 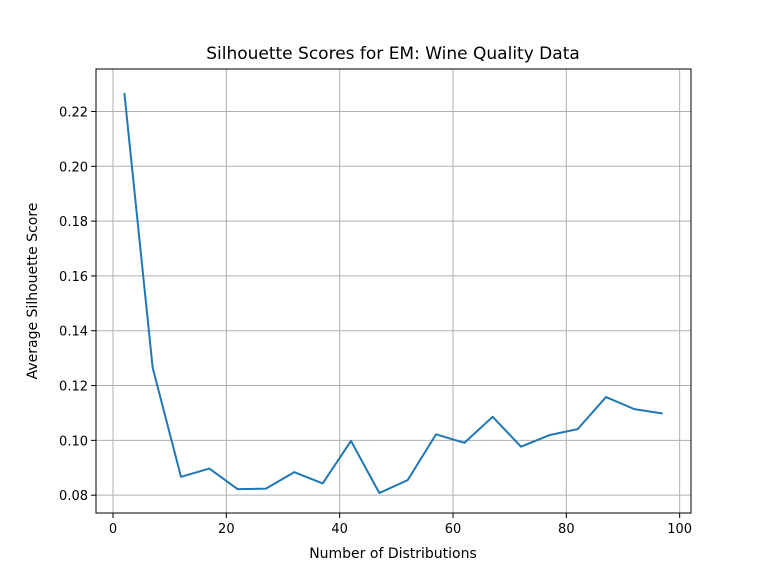 What do you see at coordinates (33, 291) in the screenshot?
I see `y-axis-label: Average Silhouette Score` at bounding box center [33, 291].